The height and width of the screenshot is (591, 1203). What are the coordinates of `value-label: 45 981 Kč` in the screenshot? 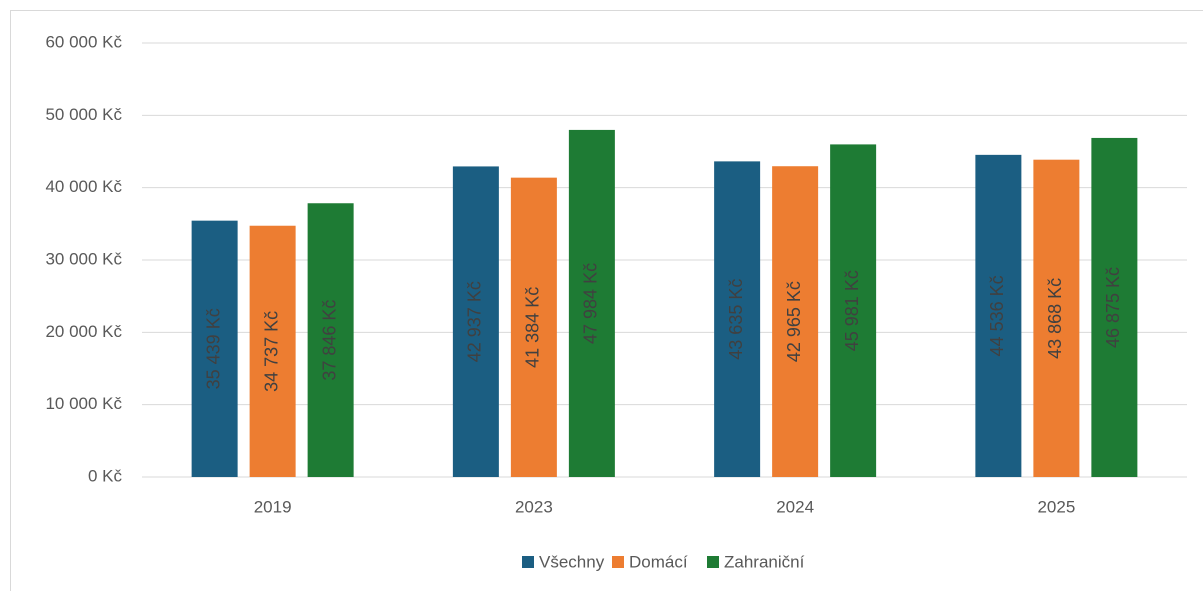 It's located at (852, 310).